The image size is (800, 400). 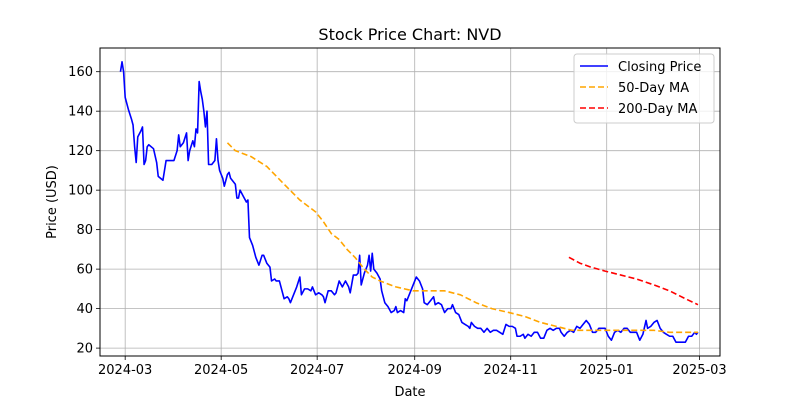 What do you see at coordinates (699, 370) in the screenshot?
I see `x-tick-label: 2025-03` at bounding box center [699, 370].